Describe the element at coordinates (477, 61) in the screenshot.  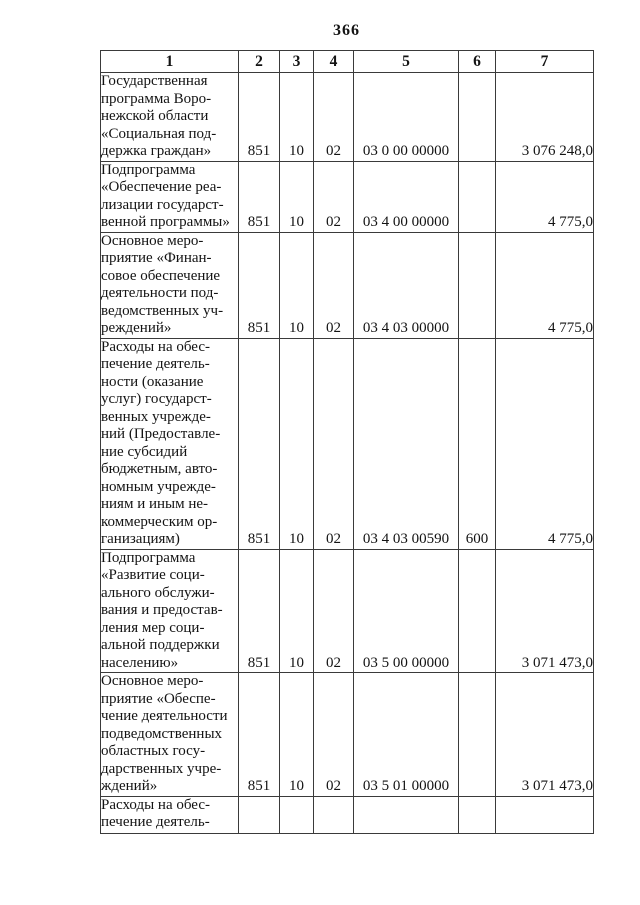
I see `column-header-expense-type: 6` at that location.